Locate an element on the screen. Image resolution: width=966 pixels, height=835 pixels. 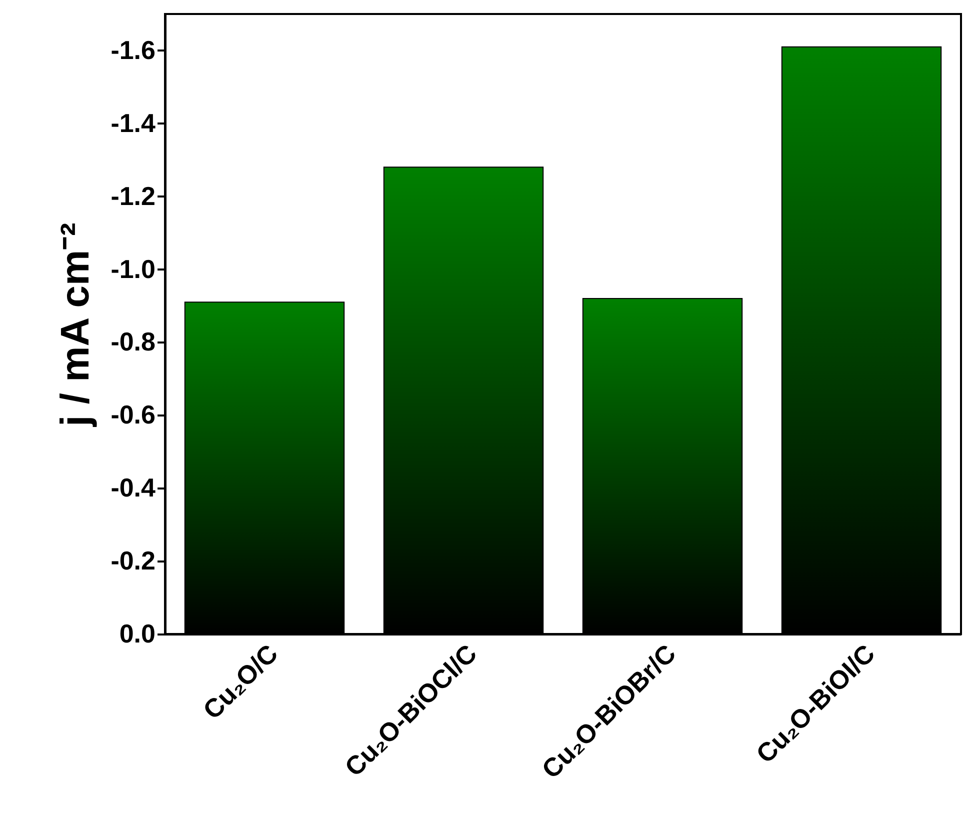
y-tick-label: 0.0 is located at coordinates (137, 633).